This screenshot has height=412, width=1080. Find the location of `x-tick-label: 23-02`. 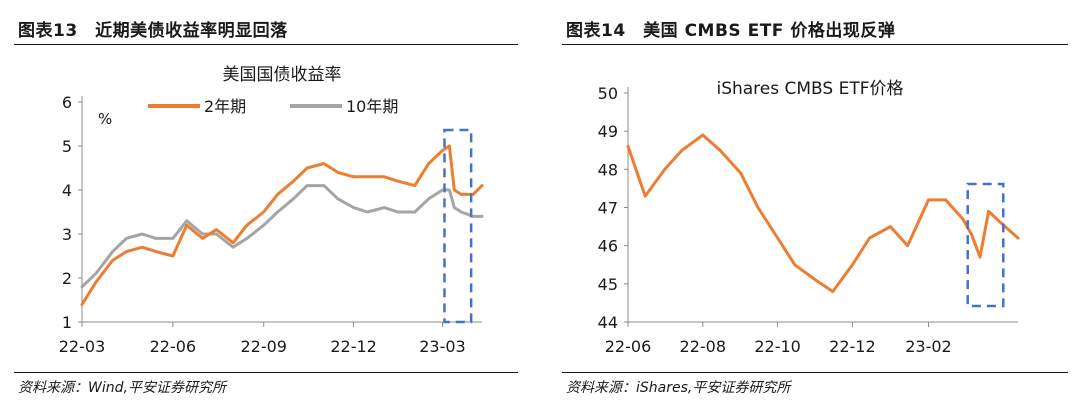

x-tick-label: 23-02 is located at coordinates (928, 346).